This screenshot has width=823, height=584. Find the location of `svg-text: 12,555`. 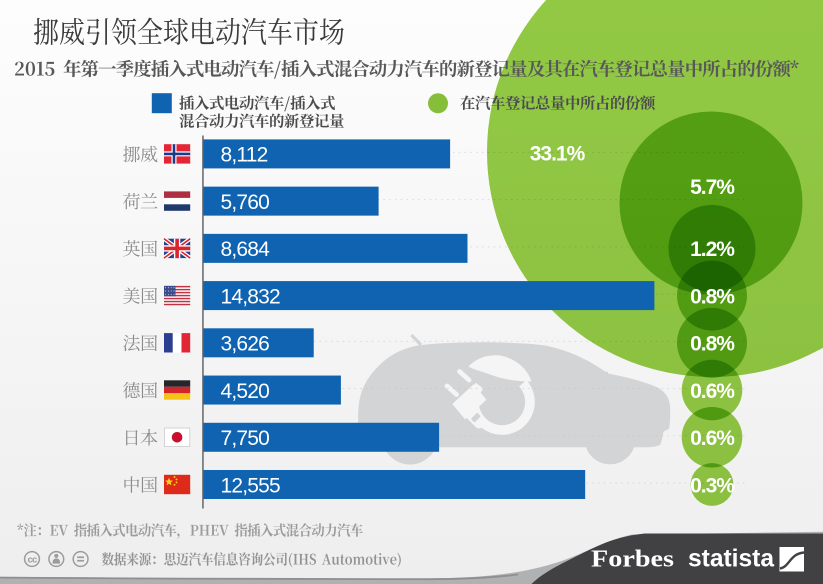

svg-text: 12,555 is located at coordinates (251, 485).